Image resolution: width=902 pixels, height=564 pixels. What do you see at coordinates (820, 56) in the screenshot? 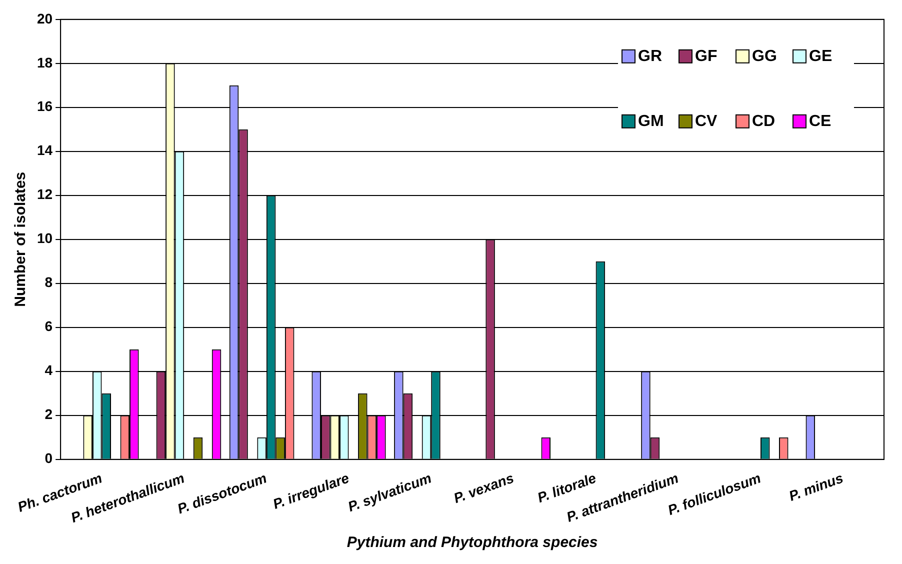
I see `legend-label: GE` at bounding box center [820, 56].